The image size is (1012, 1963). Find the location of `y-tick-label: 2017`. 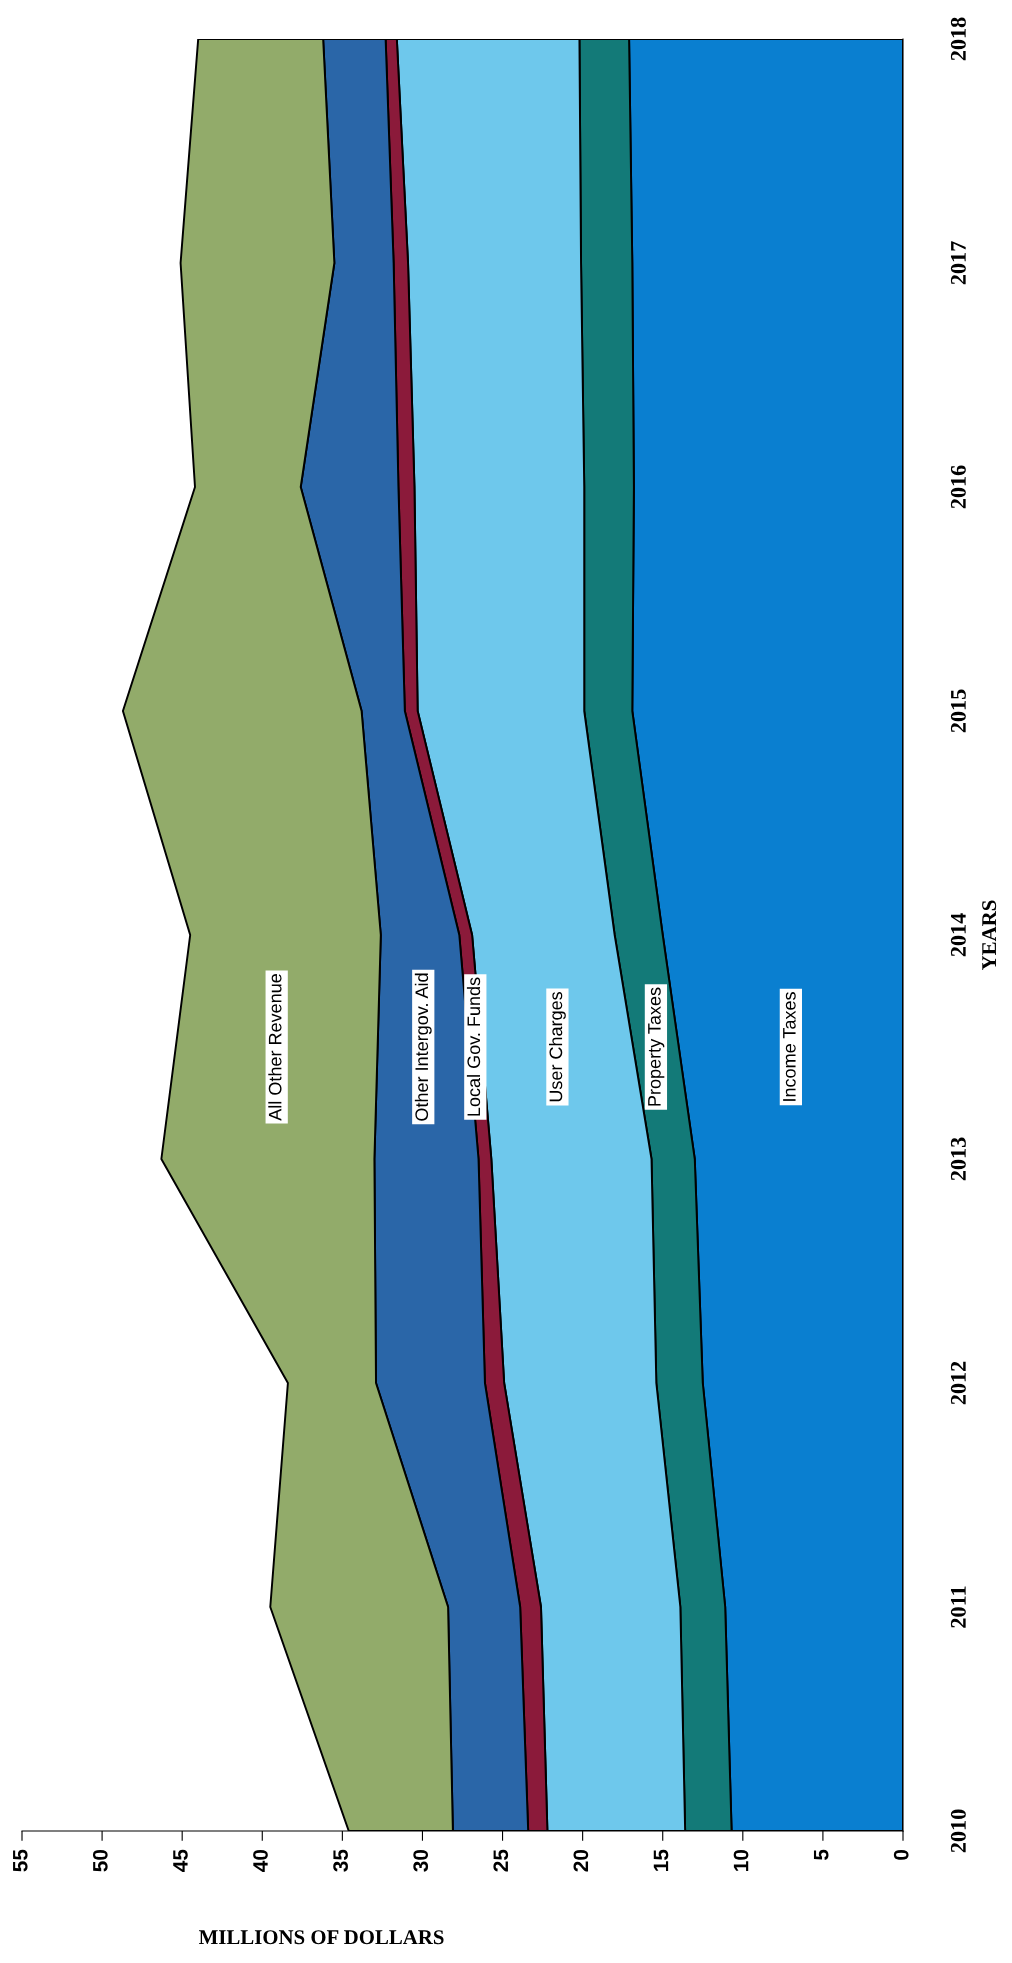

y-tick-label: 2017 is located at coordinates (958, 263).